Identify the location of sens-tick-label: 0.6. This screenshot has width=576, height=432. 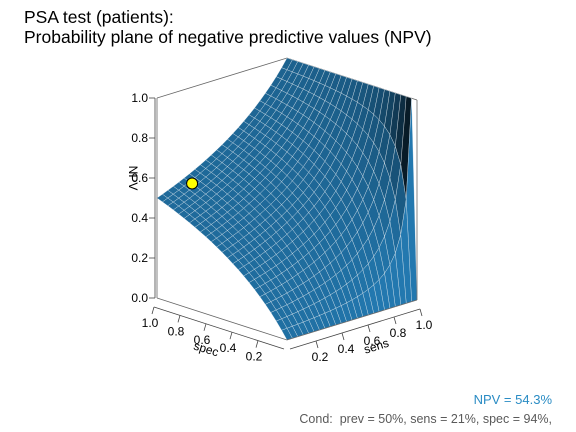
(372, 341).